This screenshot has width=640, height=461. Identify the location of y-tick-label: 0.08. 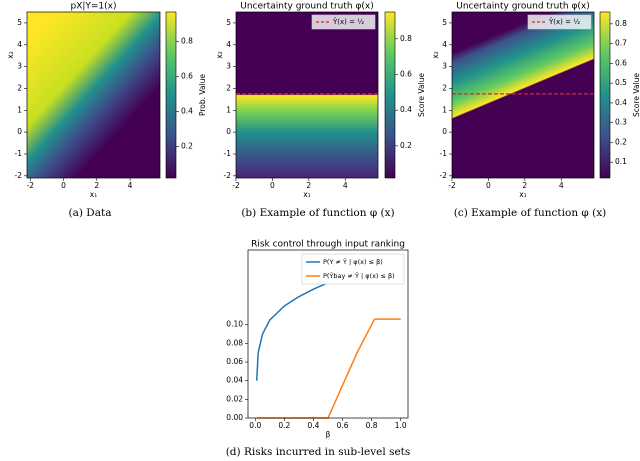
(234, 342).